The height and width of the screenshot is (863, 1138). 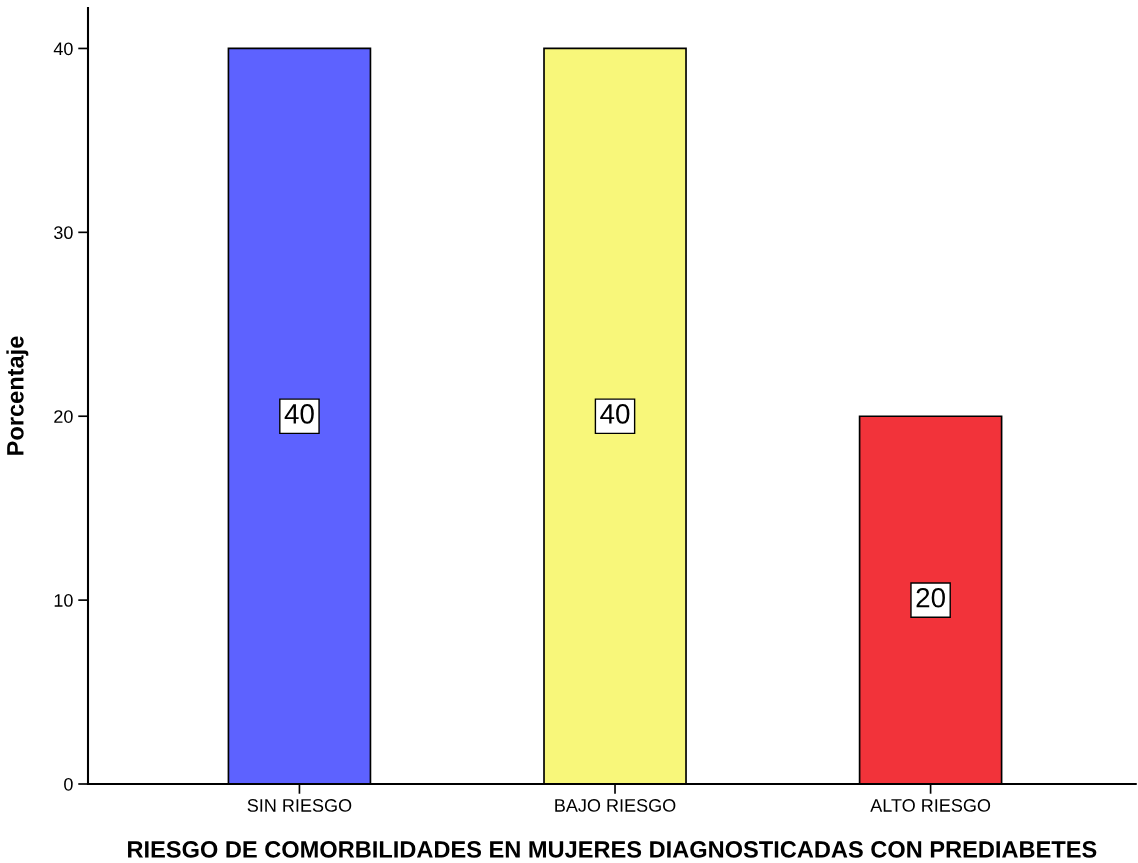 I want to click on y-tick-label: 0, so click(x=68, y=784).